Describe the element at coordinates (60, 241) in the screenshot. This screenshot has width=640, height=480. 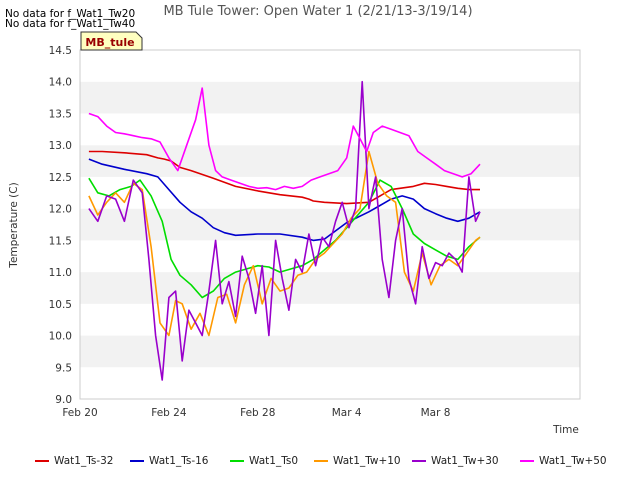
I see `y-tick-label: 11.5` at that location.